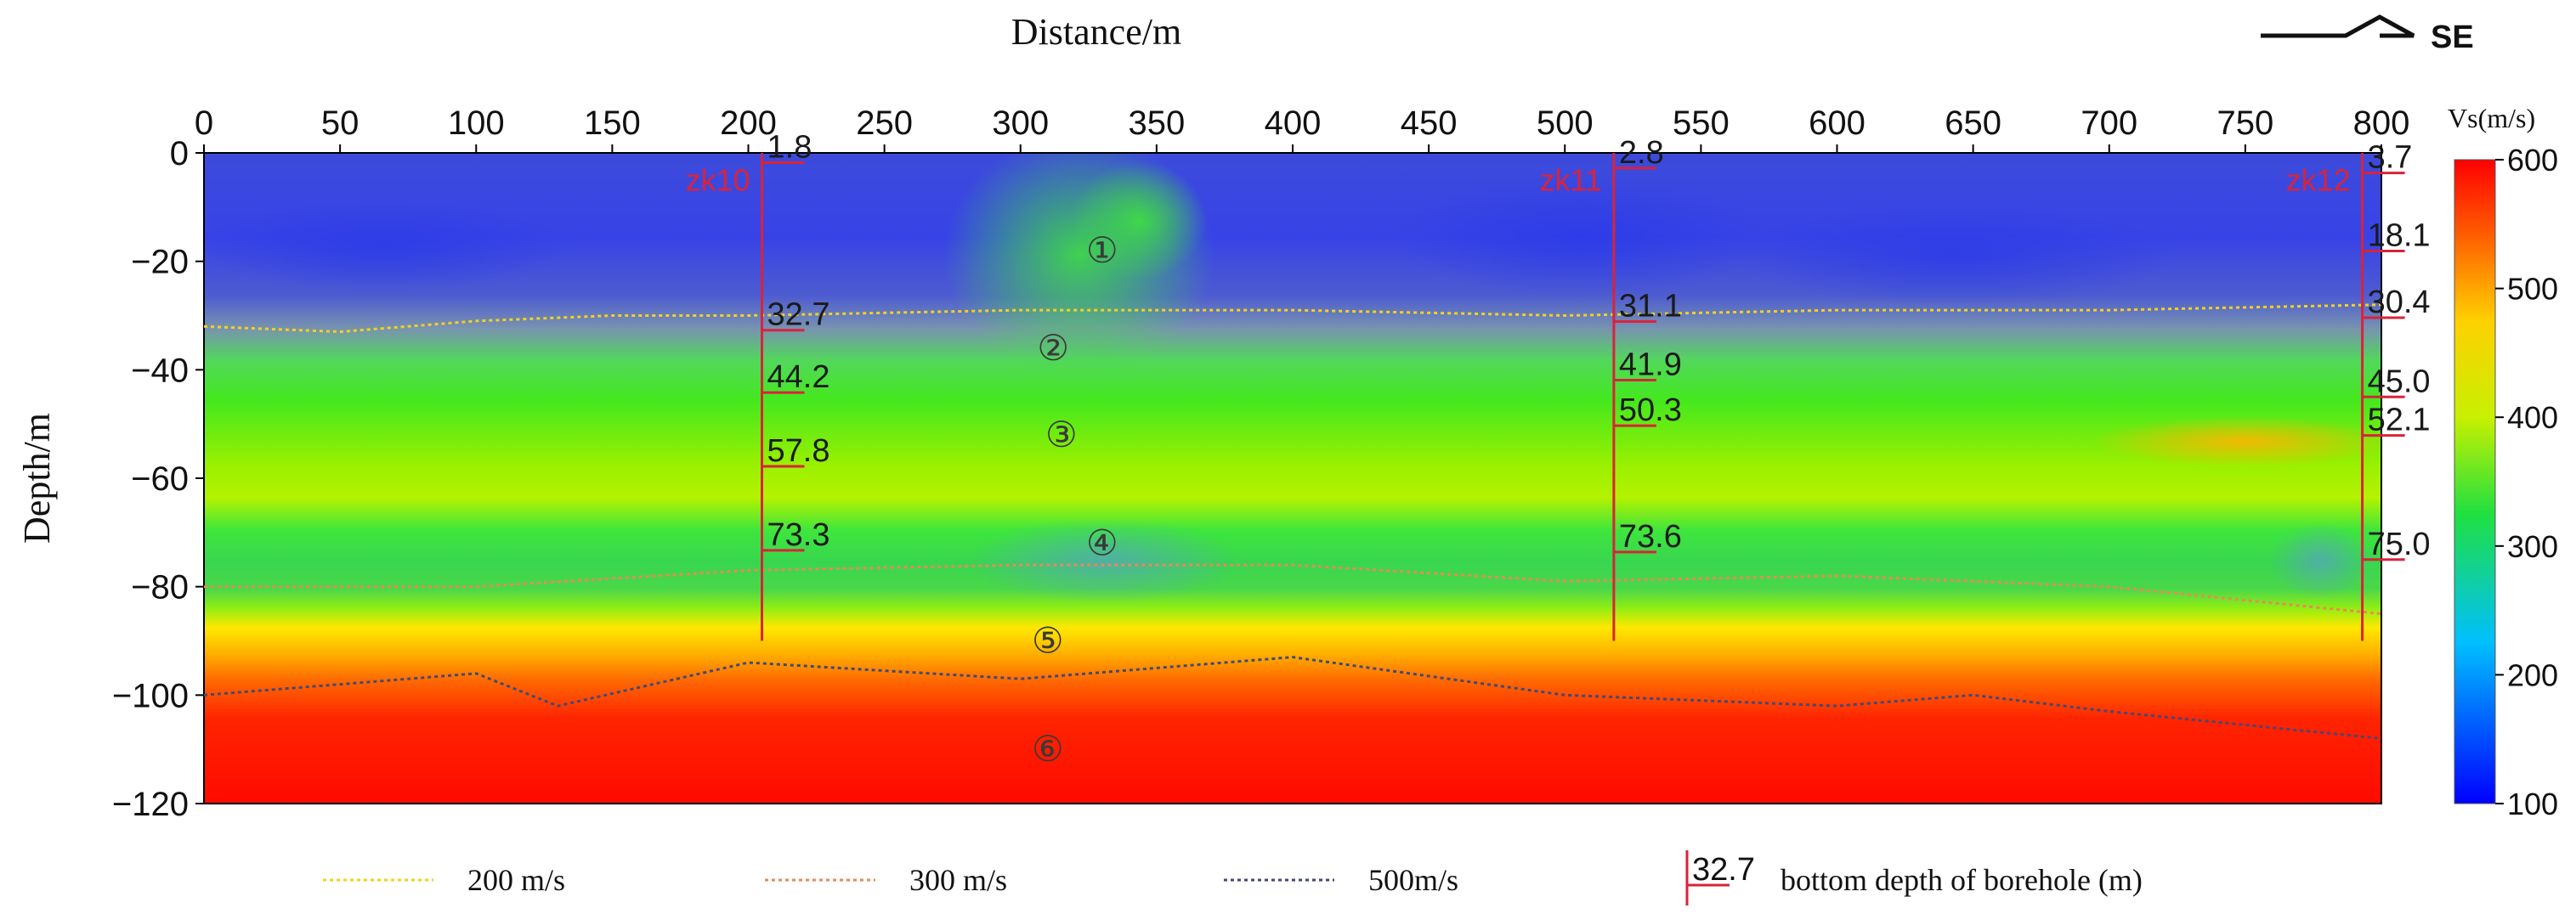  I want to click on layer-marker: ⑥, so click(1048, 749).